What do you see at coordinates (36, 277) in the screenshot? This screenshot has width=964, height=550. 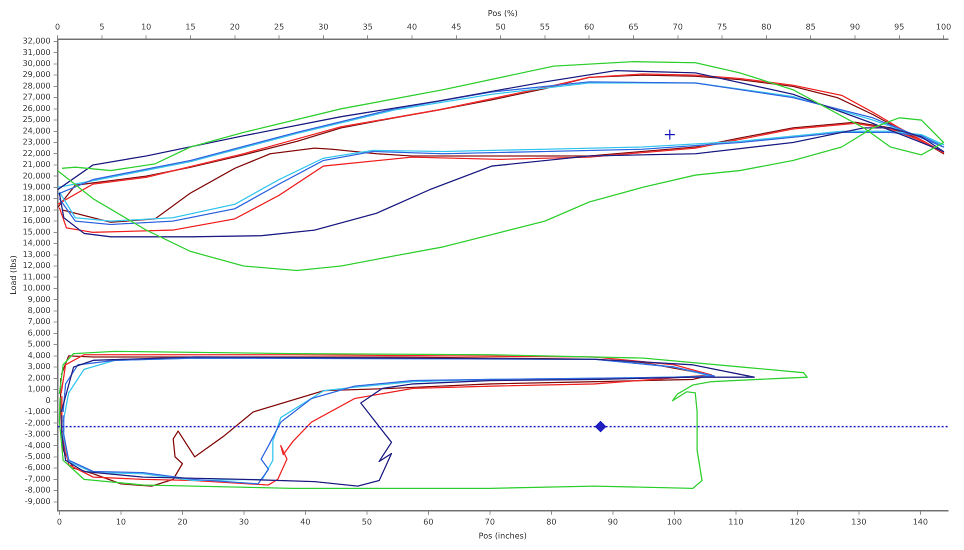 I see `y-tick-label: 11,000` at bounding box center [36, 277].